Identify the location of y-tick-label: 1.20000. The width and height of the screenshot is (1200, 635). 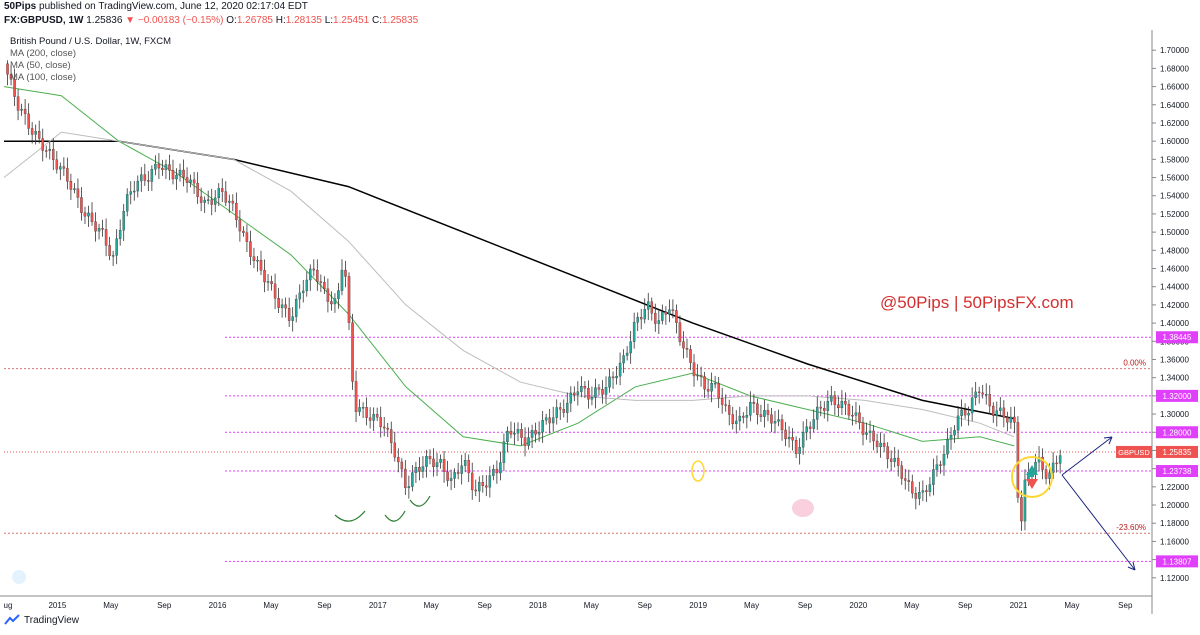
(1174, 505).